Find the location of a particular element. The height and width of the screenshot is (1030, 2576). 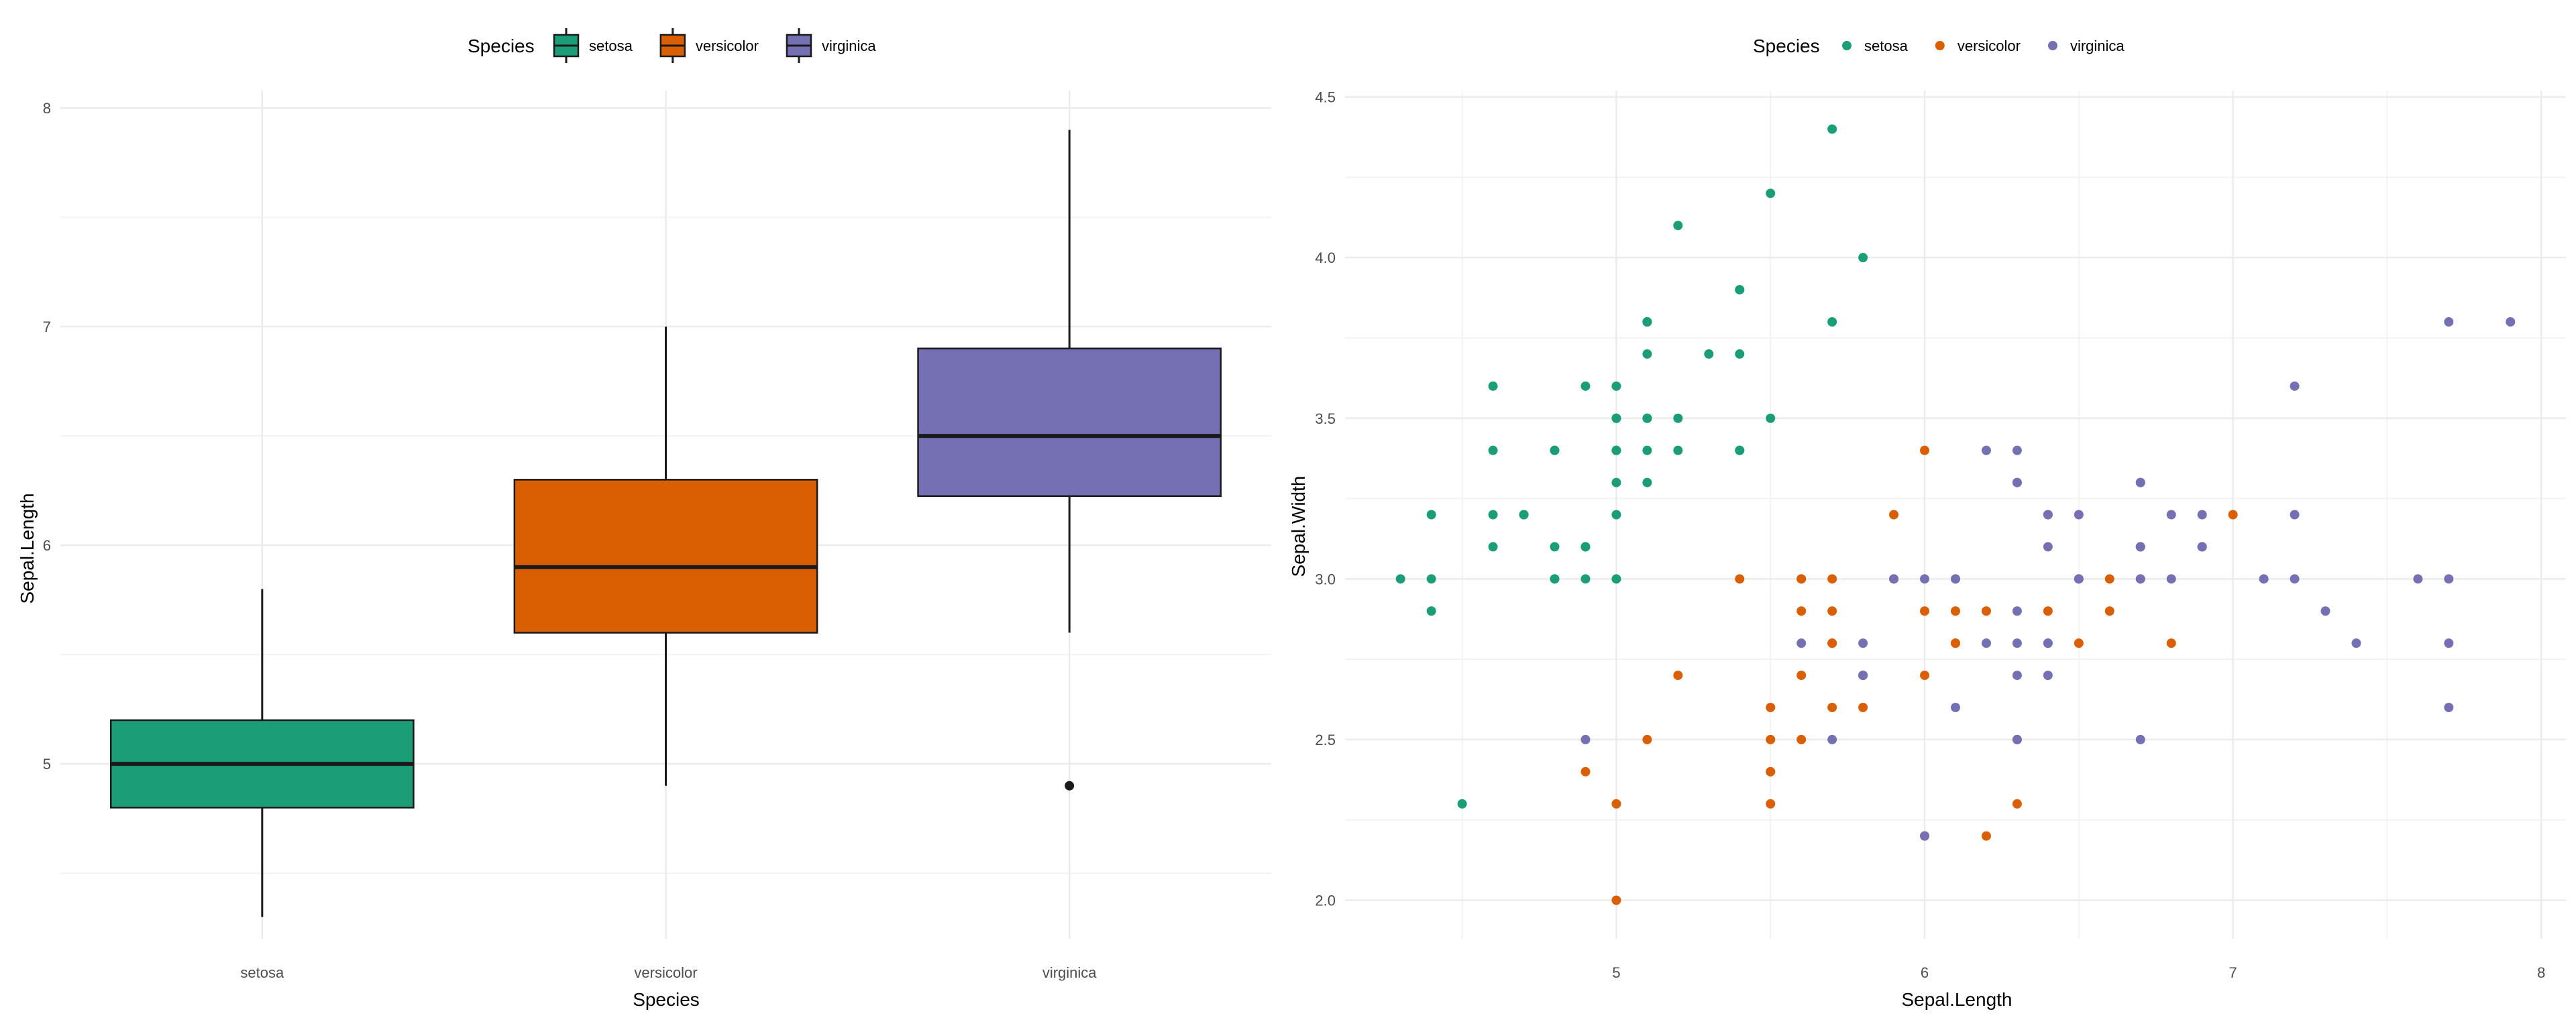

scatter-legend-label: versicolor is located at coordinates (1989, 46).